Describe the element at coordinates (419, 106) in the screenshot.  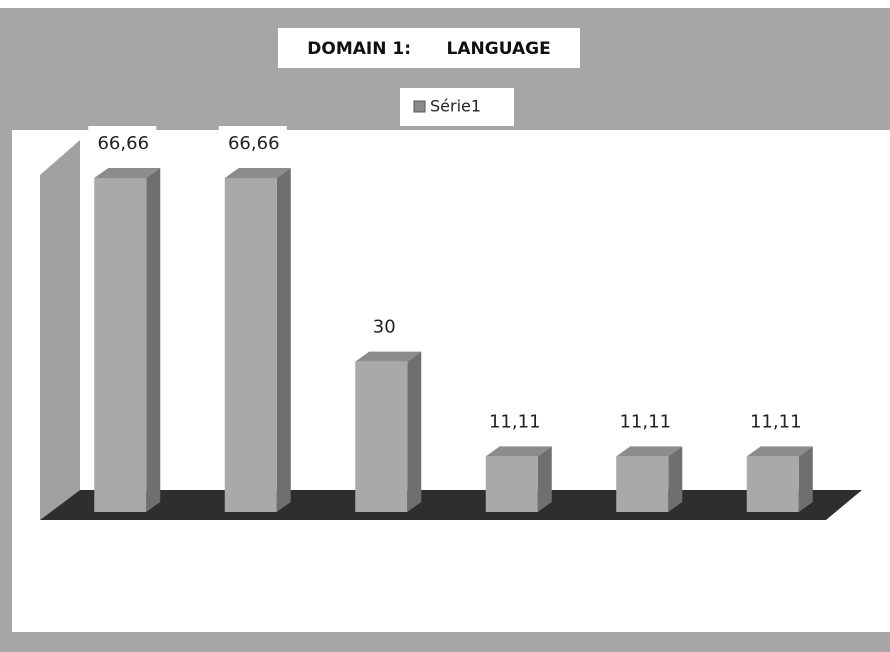
I see `legend-swatch` at that location.